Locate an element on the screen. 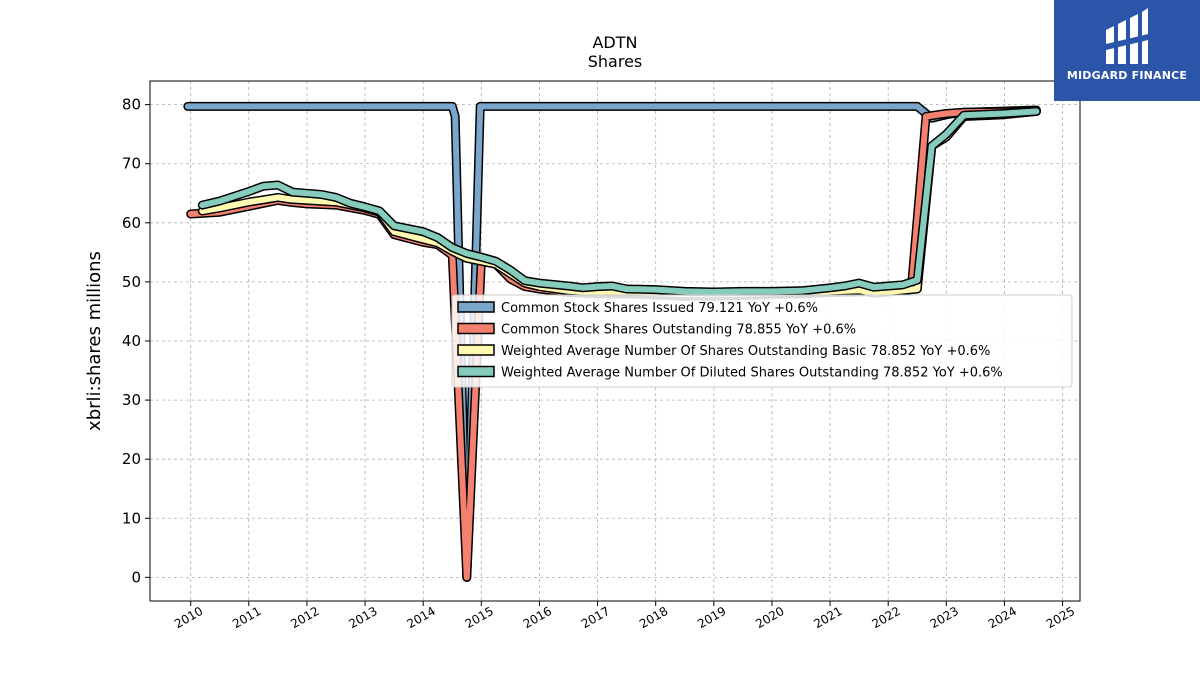 The image size is (1200, 675). chart-title: ADTN is located at coordinates (614, 42).